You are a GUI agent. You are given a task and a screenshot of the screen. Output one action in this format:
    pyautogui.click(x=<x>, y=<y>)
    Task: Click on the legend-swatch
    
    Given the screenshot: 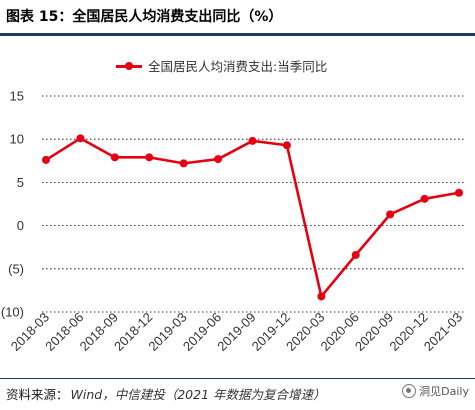 What is the action you would take?
    pyautogui.click(x=129, y=66)
    